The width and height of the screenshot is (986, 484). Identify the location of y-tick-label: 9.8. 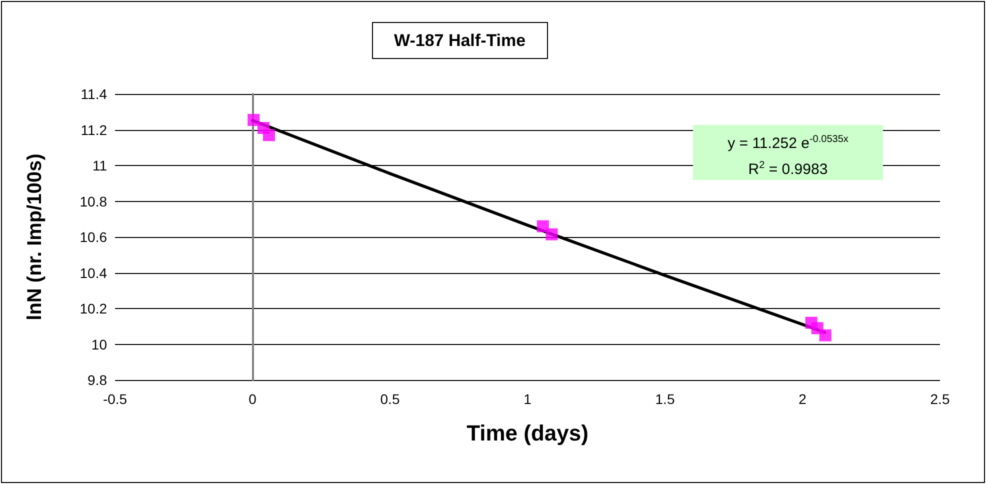
(98, 380).